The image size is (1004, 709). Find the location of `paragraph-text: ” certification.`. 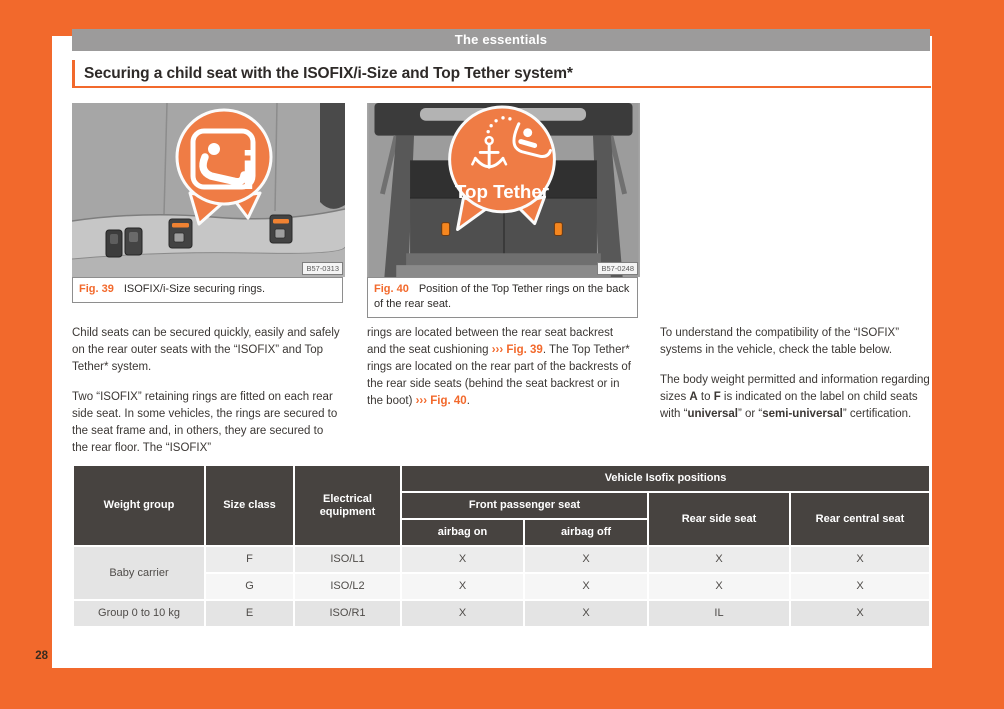

paragraph-text: ” certification. is located at coordinates (877, 414).